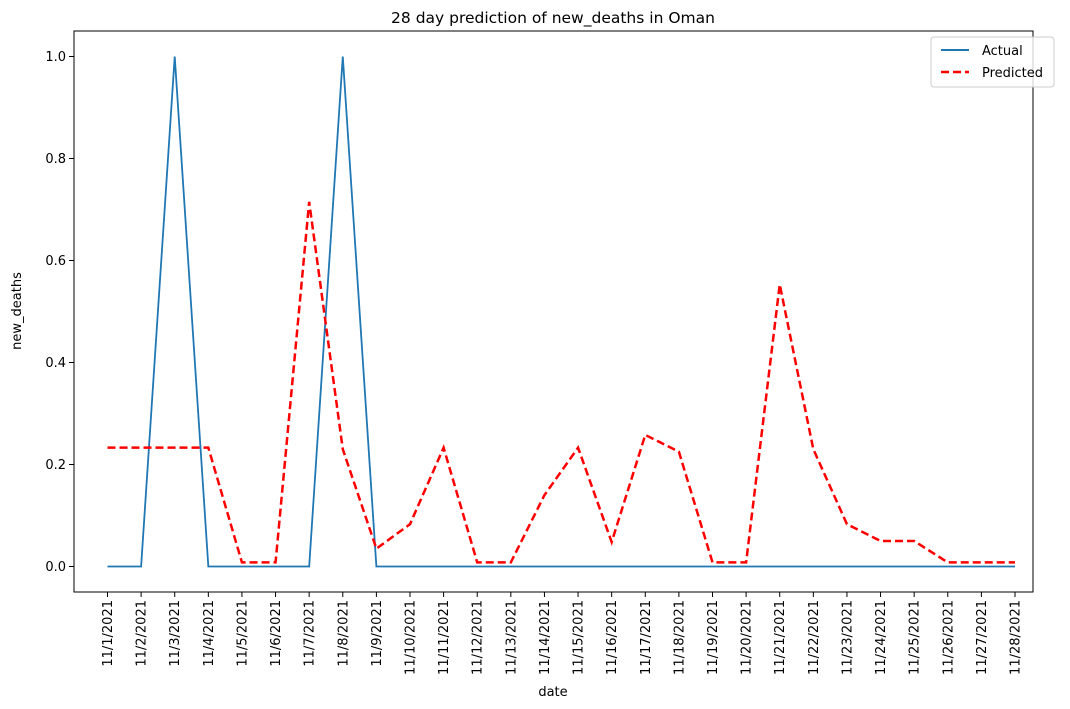 The width and height of the screenshot is (1070, 709). I want to click on chart-title: 28 day prediction of new_deaths in Oman, so click(553, 18).